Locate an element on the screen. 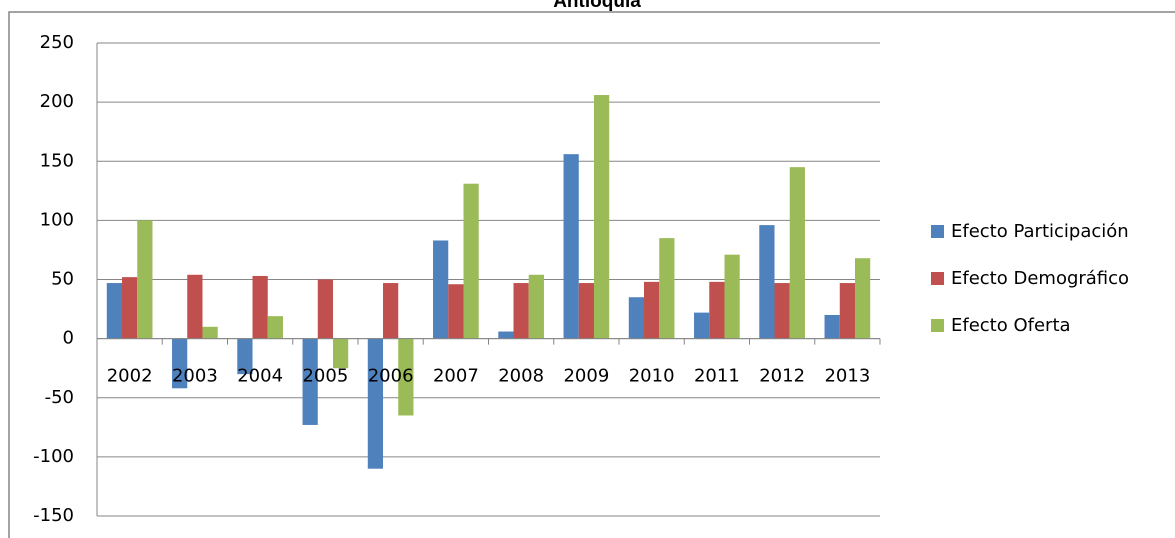 This screenshot has width=1175, height=538. y-tick-label: 50 is located at coordinates (62, 279).